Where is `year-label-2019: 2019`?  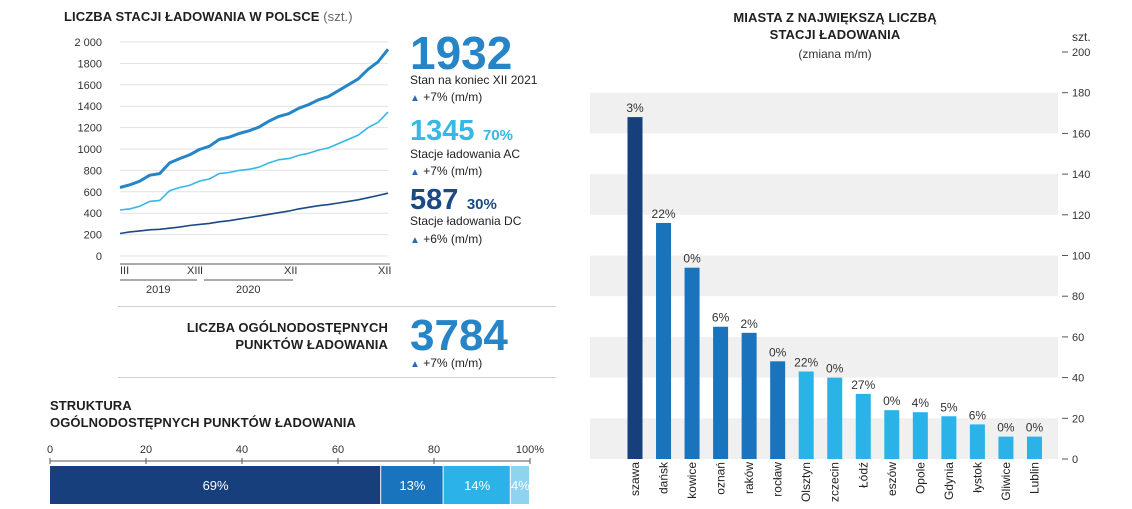
year-label-2019: 2019 is located at coordinates (158, 290).